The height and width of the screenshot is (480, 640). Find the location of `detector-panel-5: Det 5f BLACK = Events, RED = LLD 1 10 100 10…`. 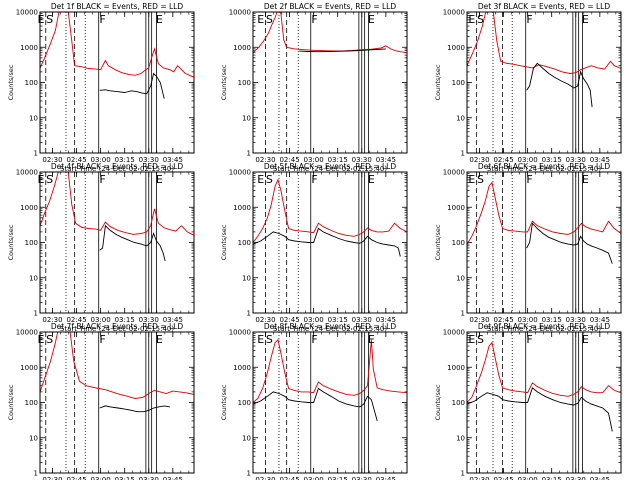

detector-panel-5: Det 5f BLACK = Events, RED = LLD 1 10 100 10… is located at coordinates (314, 247).